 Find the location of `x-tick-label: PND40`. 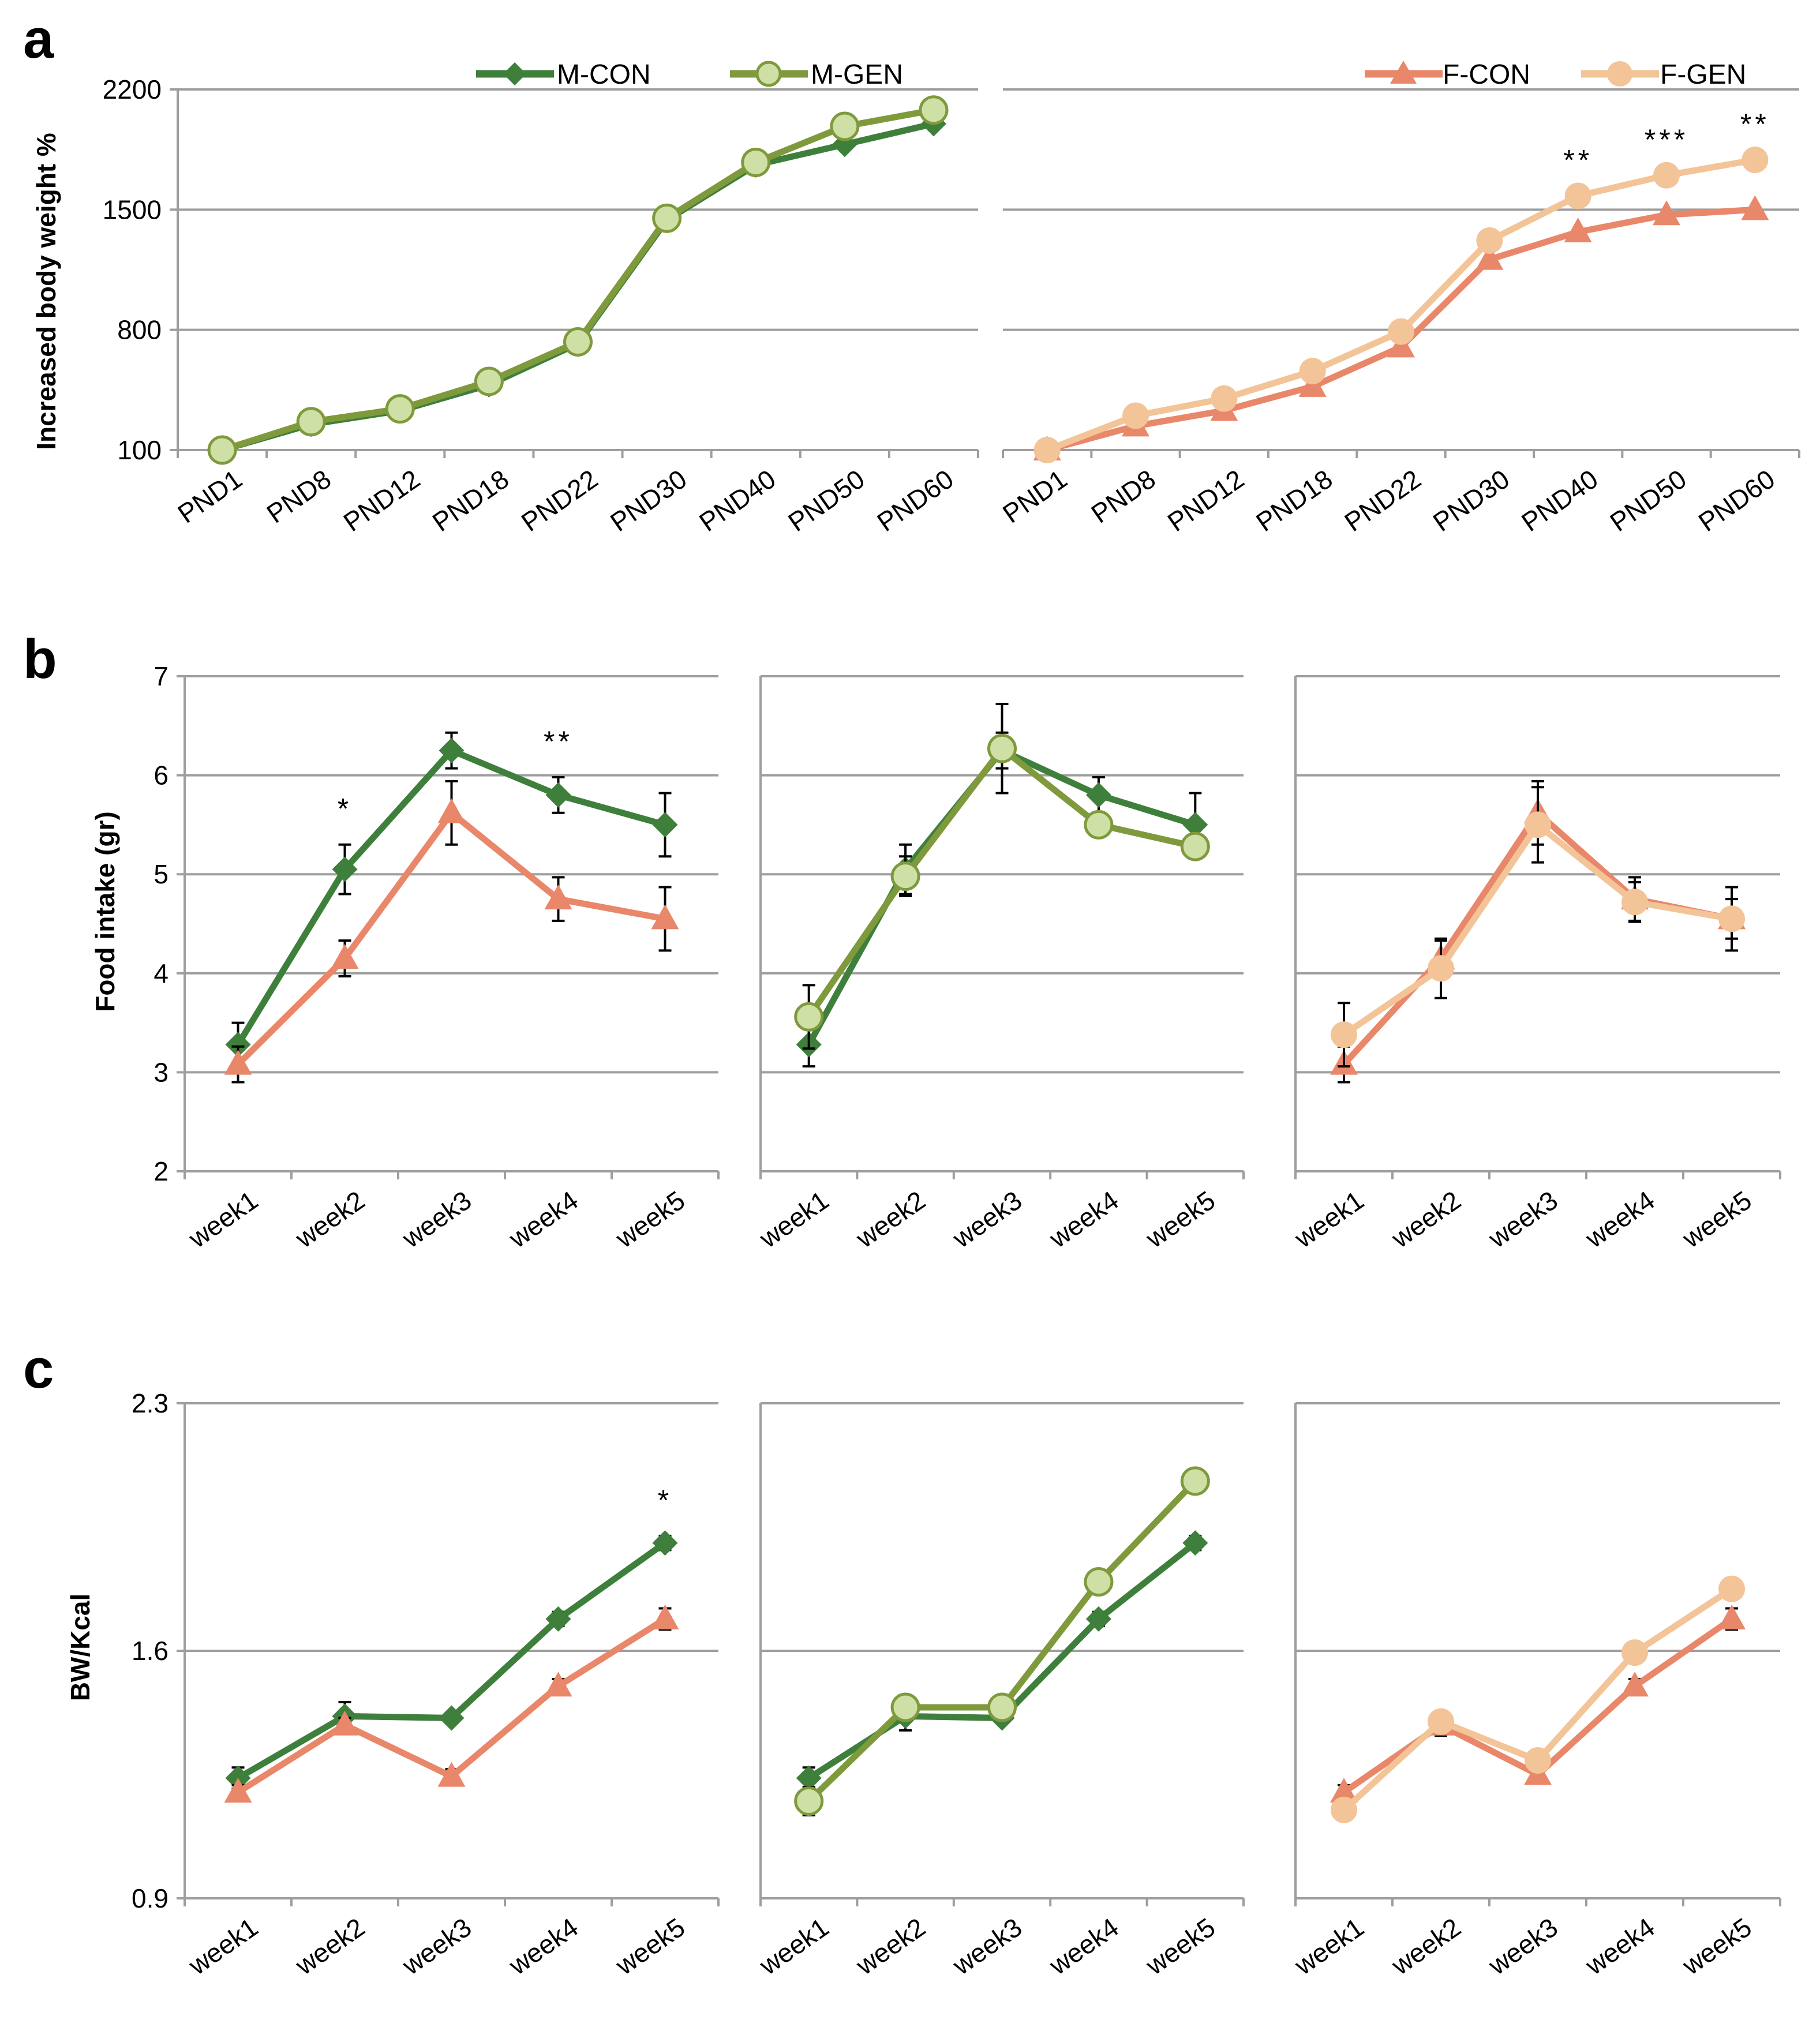

x-tick-label: PND40 is located at coordinates (1559, 501).